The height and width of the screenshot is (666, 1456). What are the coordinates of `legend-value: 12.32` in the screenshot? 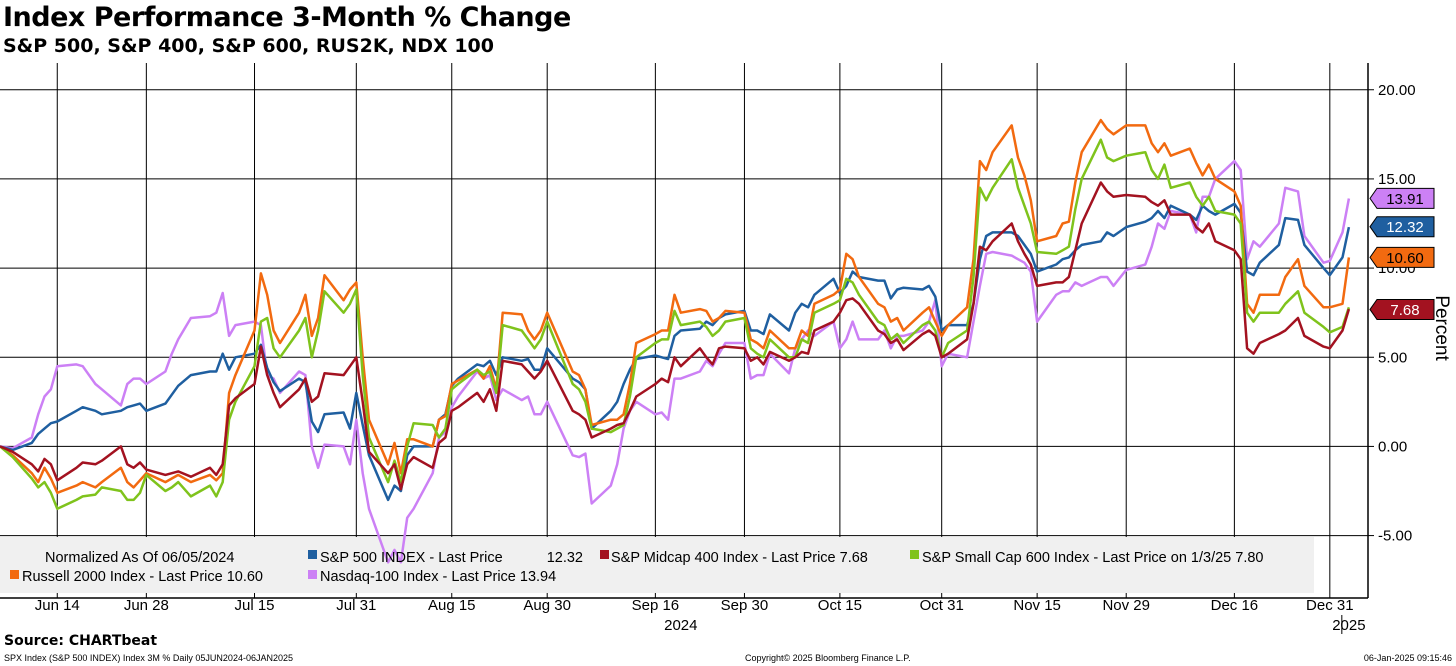 It's located at (565, 558).